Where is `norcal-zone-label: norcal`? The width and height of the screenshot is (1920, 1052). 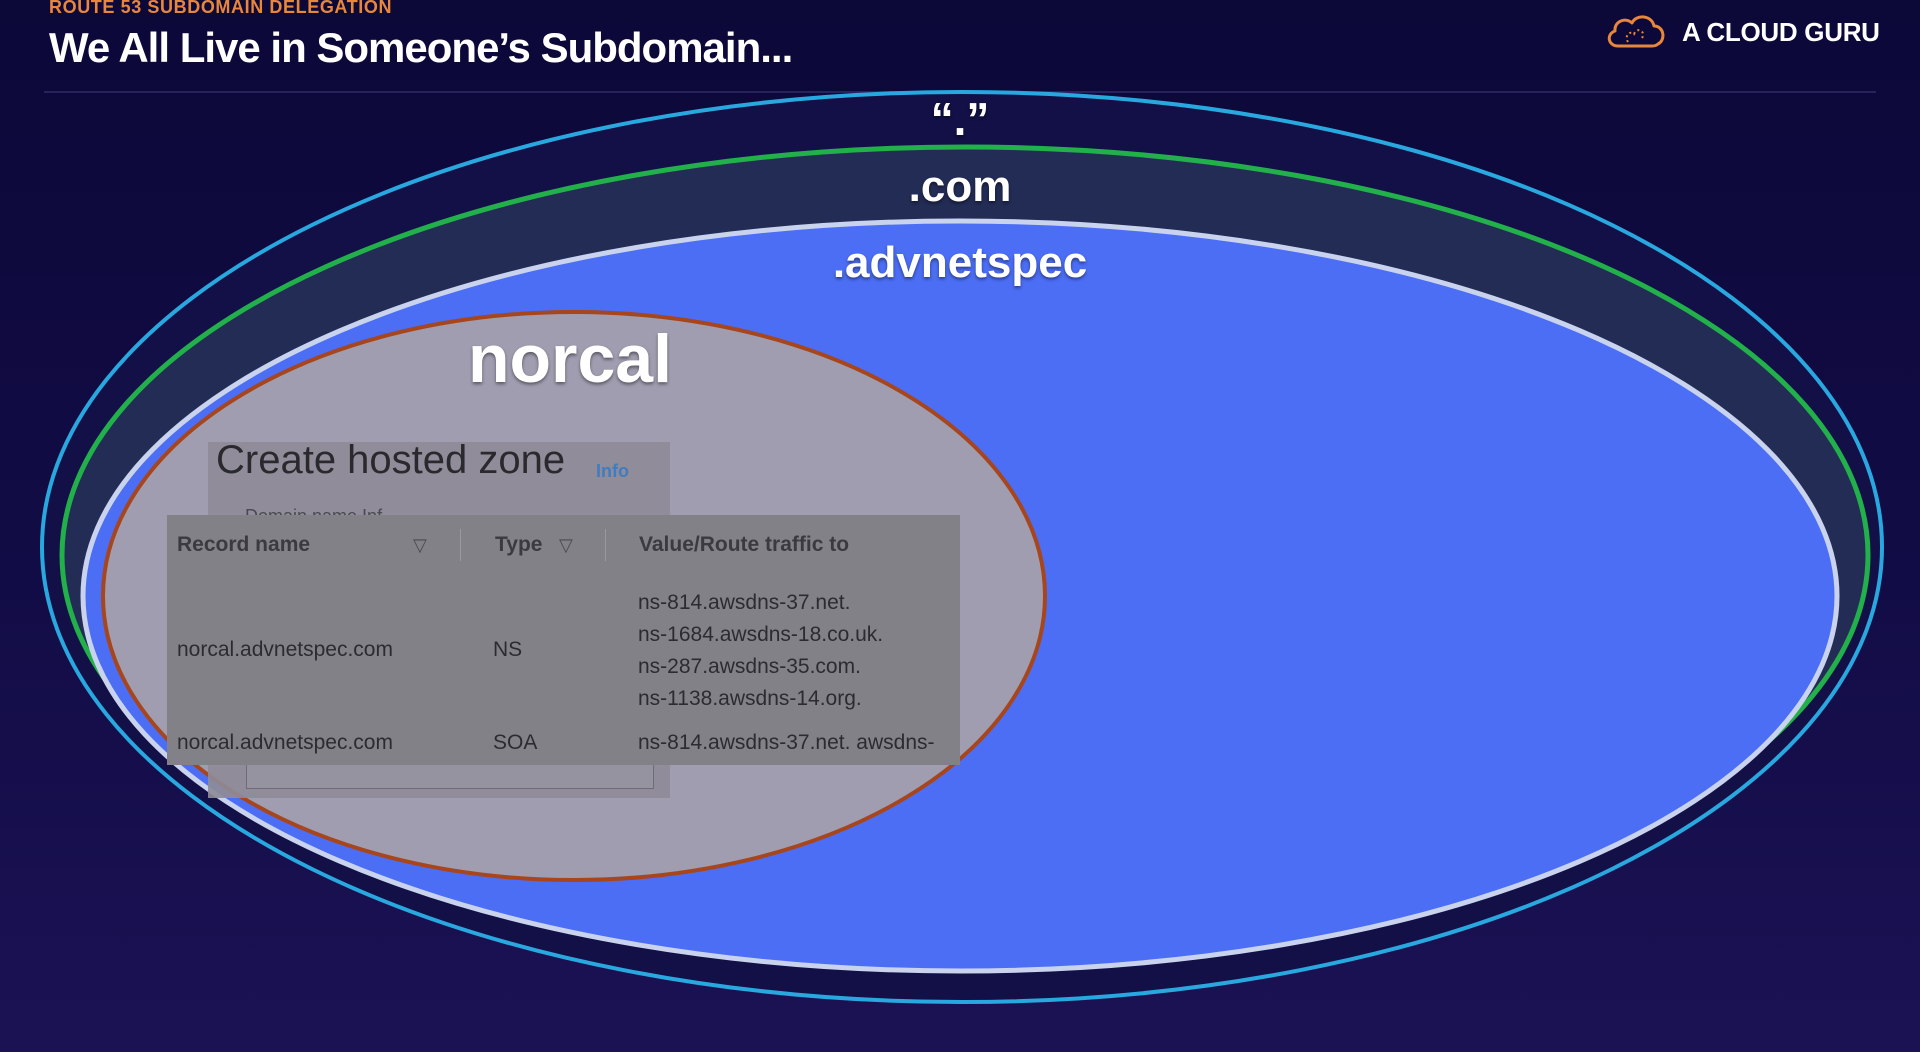 norcal-zone-label: norcal is located at coordinates (570, 359).